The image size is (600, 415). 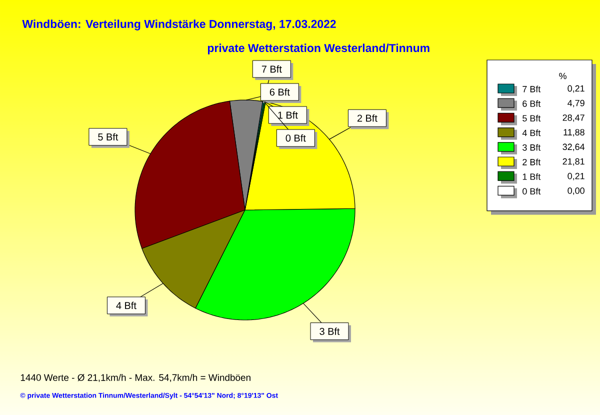 I want to click on text: 0,00, so click(x=576, y=191).